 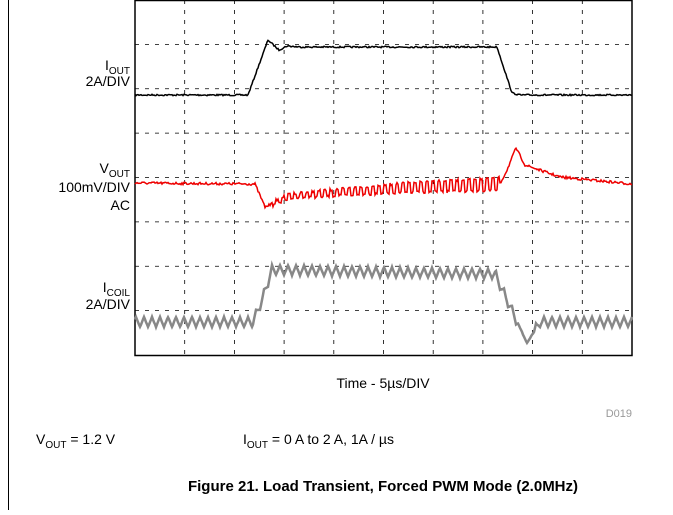 I want to click on icoil-trace, so click(x=383, y=303).